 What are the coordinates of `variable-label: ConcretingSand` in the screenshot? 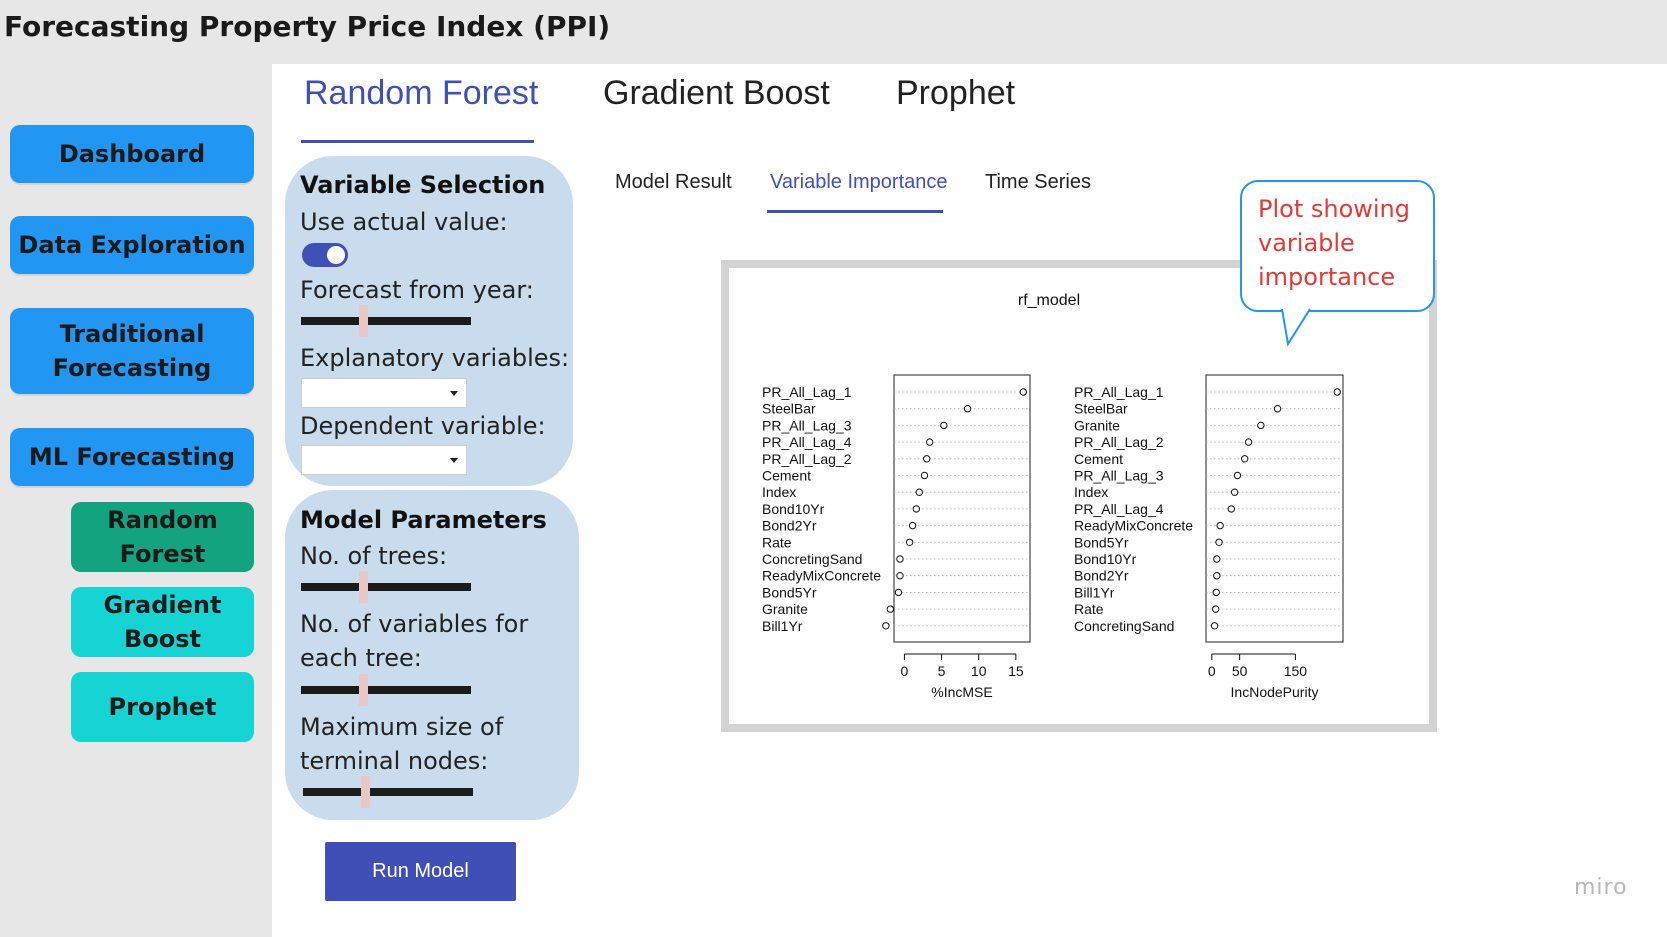 It's located at (1124, 626).